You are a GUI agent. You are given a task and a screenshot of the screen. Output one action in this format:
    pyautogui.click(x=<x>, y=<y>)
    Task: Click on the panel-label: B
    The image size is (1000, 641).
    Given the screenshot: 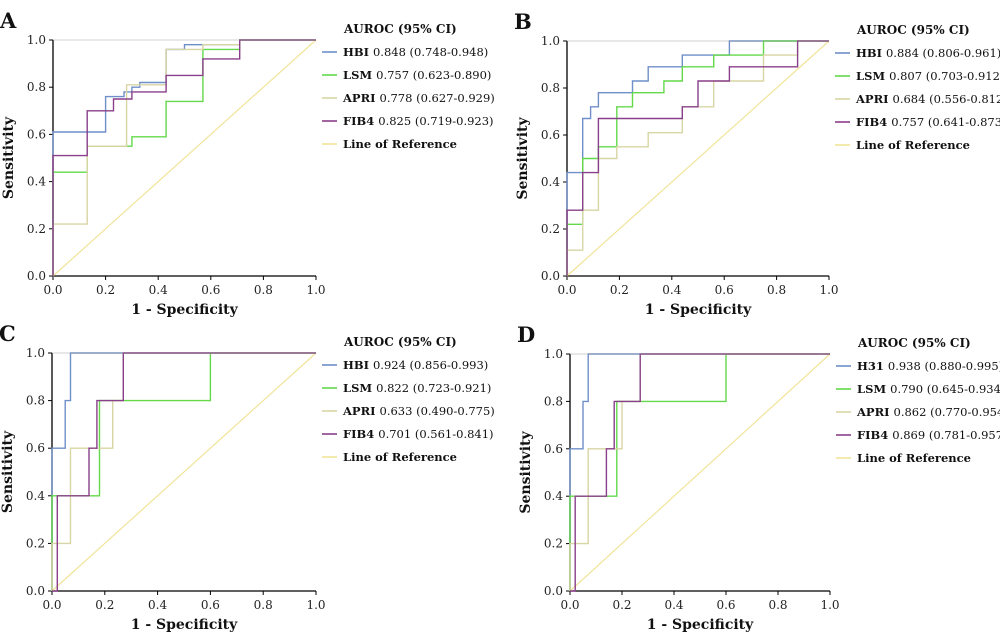 What is the action you would take?
    pyautogui.click(x=523, y=21)
    